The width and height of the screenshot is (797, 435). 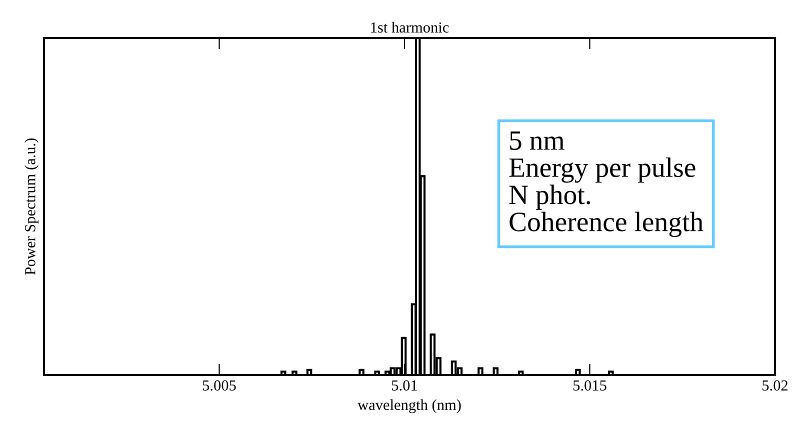 What do you see at coordinates (602, 170) in the screenshot?
I see `annotation: Energy per pulse` at bounding box center [602, 170].